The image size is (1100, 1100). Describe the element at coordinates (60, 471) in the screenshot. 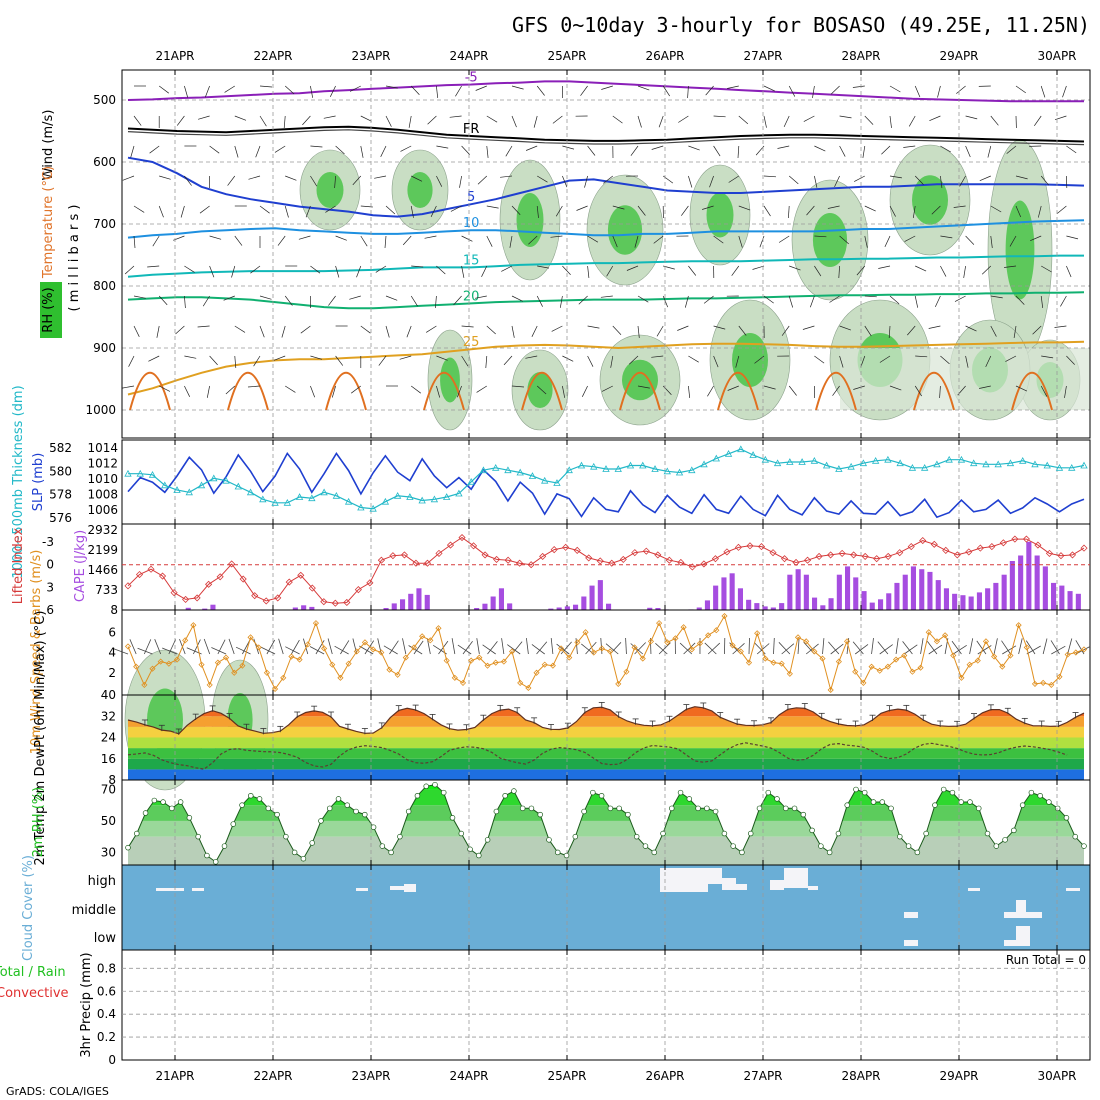

I see `thickness-tick: 580` at that location.